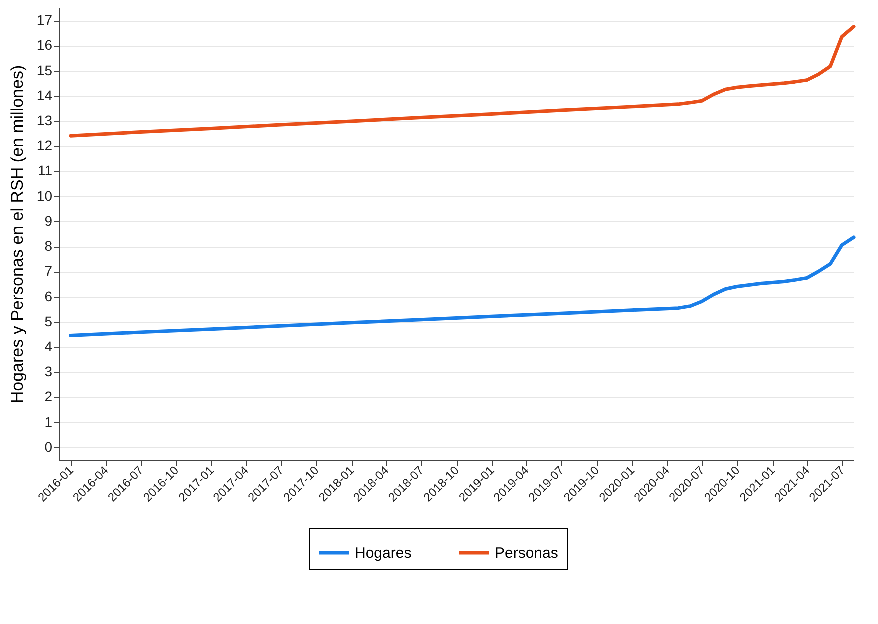 The height and width of the screenshot is (624, 878). What do you see at coordinates (44, 95) in the screenshot?
I see `y-tick-label: 14` at bounding box center [44, 95].